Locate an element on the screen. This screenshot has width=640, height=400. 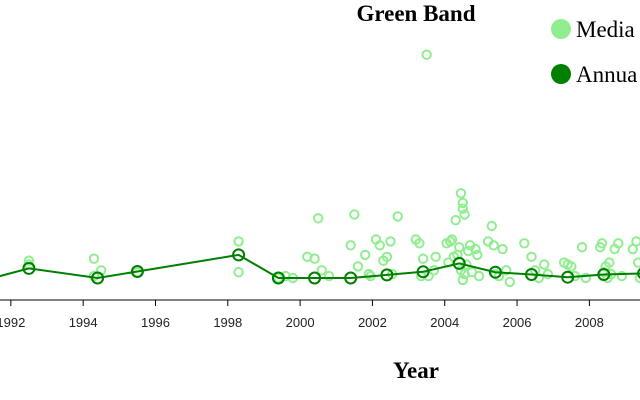
legend: Media Annua is located at coordinates (594, 52).